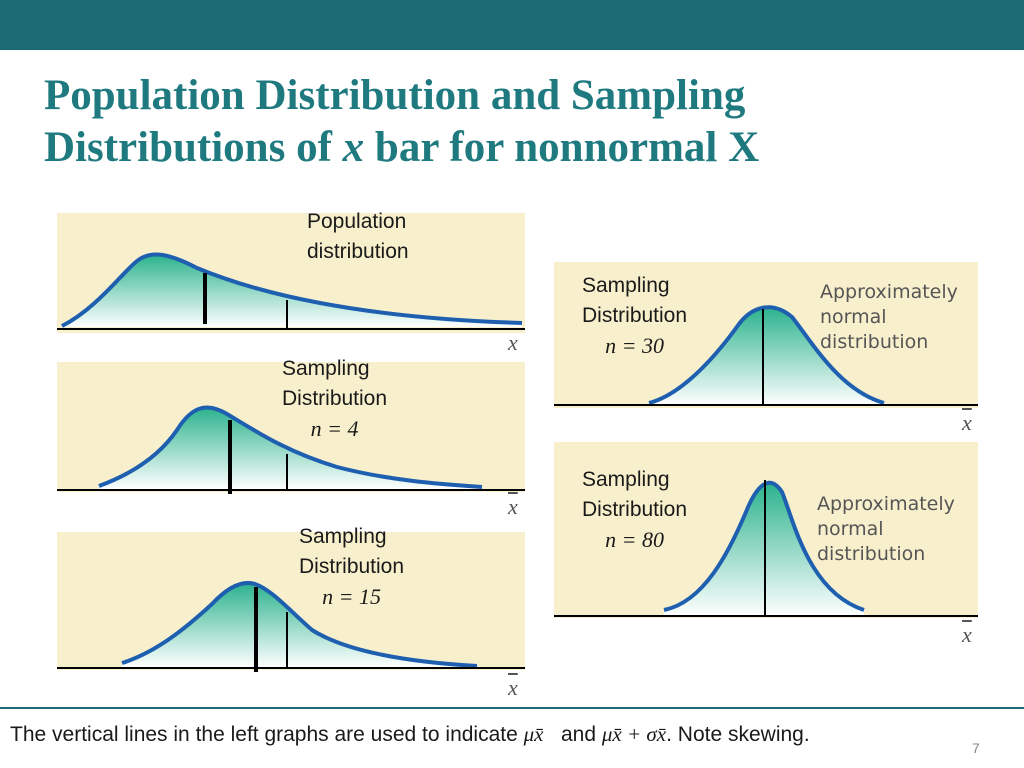 Image resolution: width=1024 pixels, height=768 pixels. I want to click on n4-fill, so click(290, 448).